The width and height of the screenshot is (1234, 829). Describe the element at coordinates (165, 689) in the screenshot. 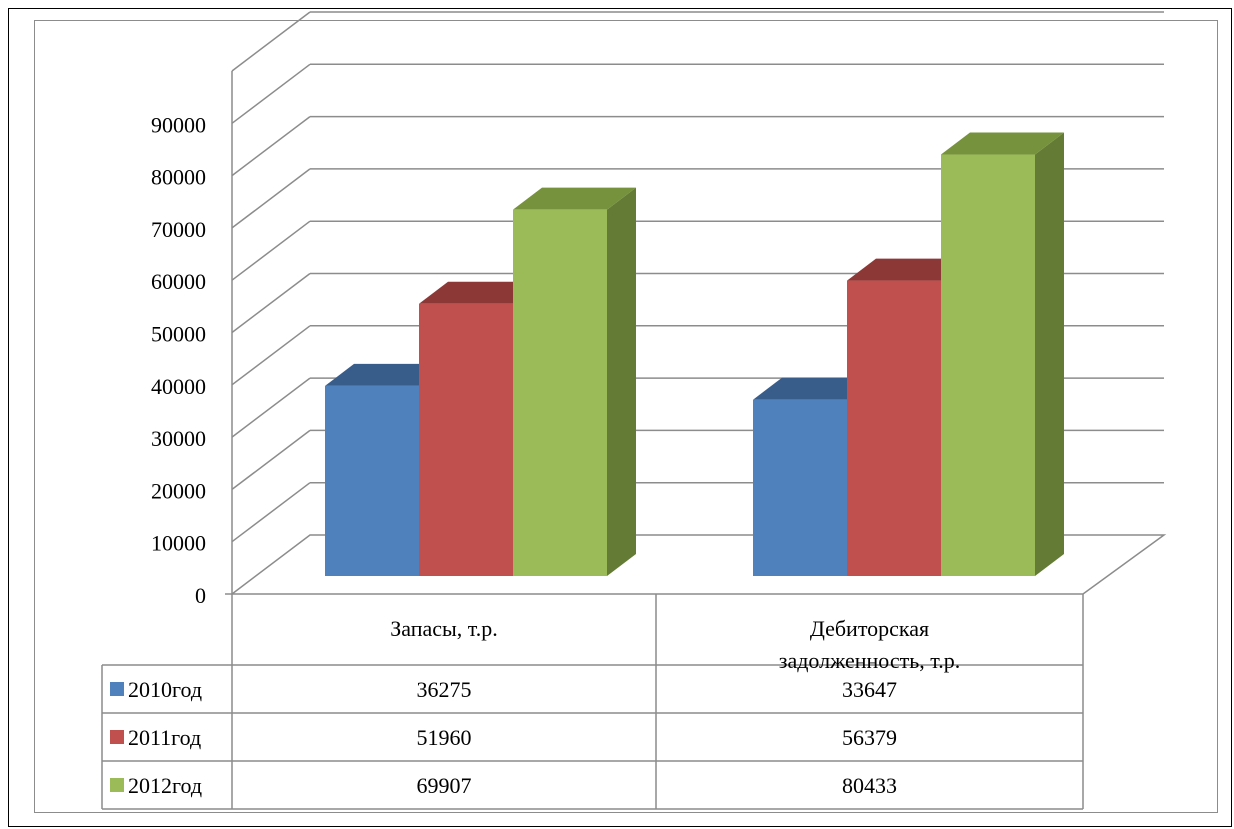

I see `legend-series-label: 2010год` at that location.